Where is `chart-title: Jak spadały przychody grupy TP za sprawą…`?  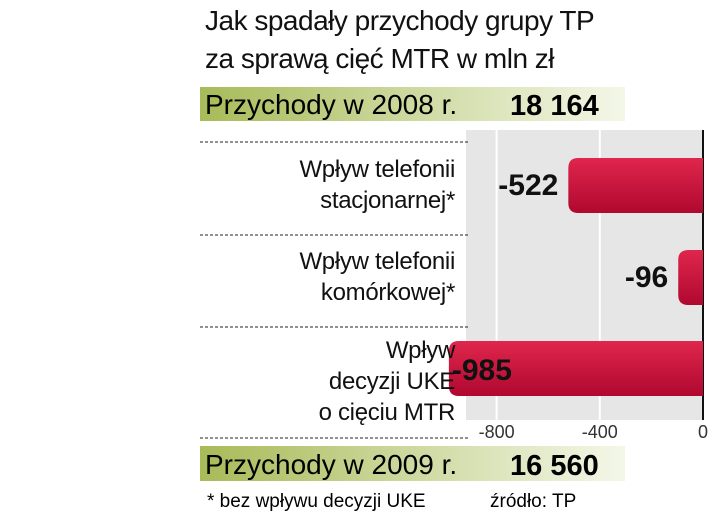
chart-title: Jak spadały przychody grupy TP za sprawą… is located at coordinates (400, 39).